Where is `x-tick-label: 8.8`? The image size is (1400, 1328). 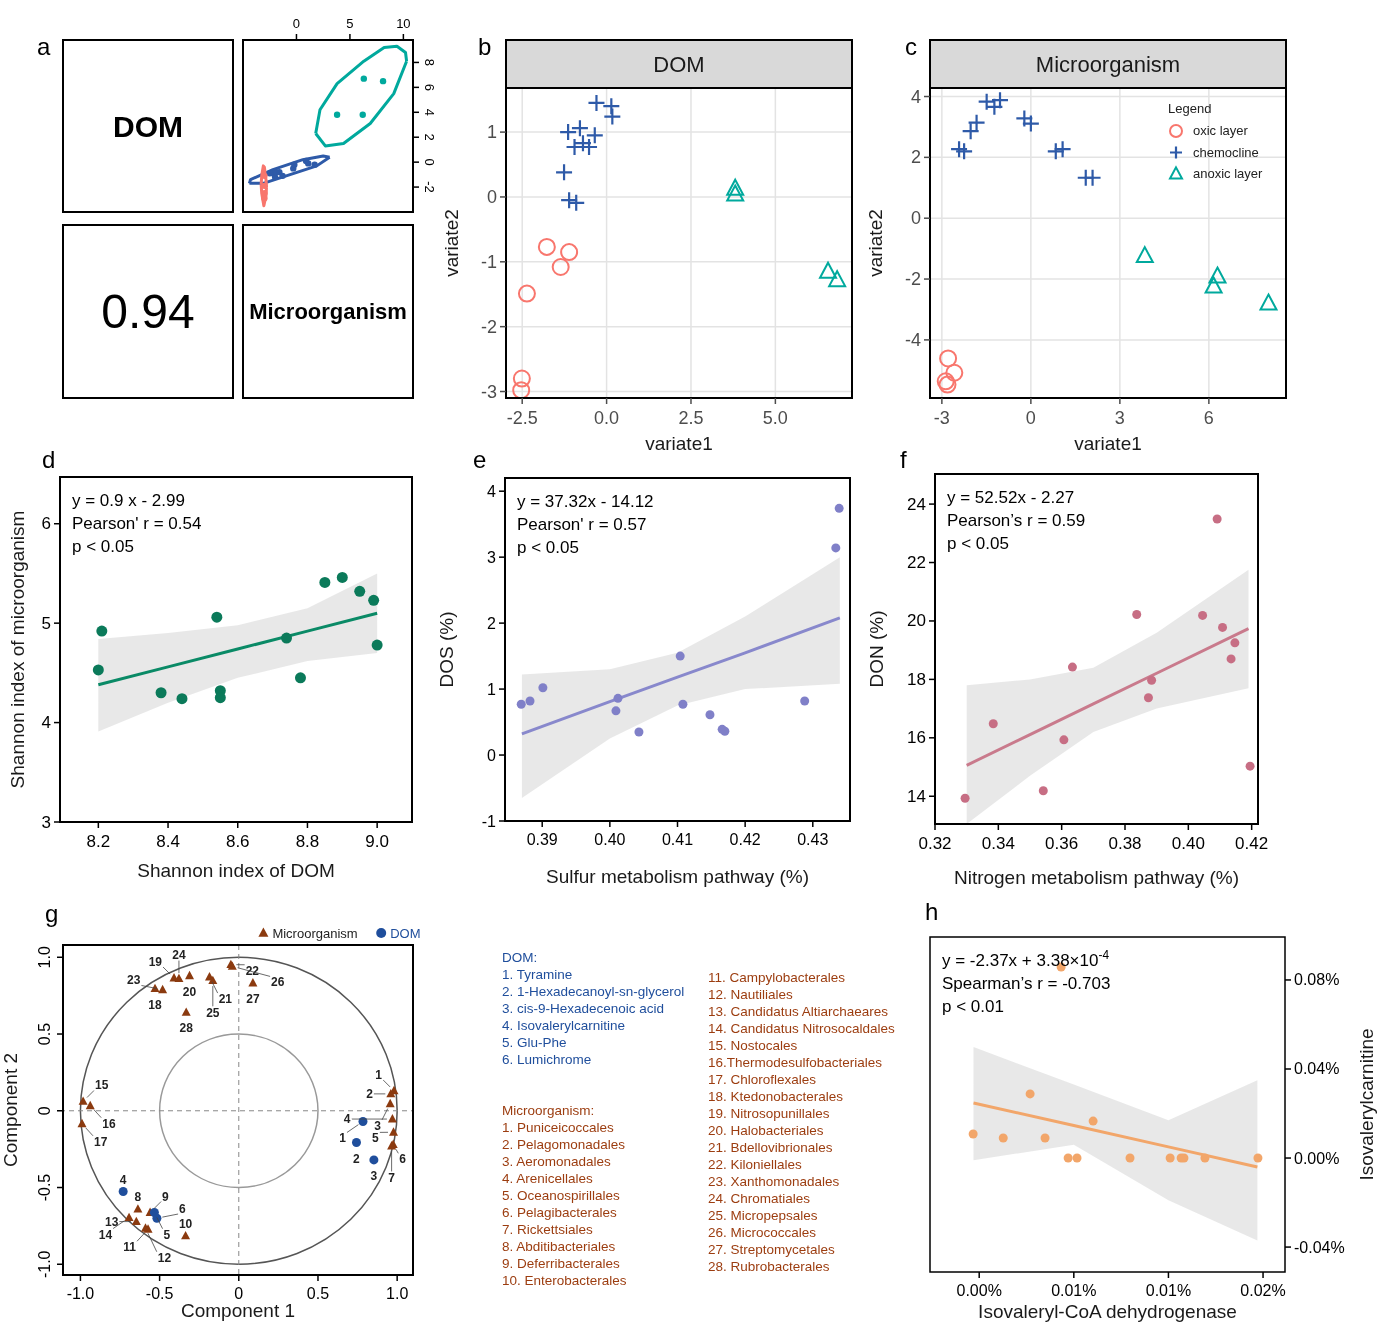
x-tick-label: 8.8 is located at coordinates (307, 841).